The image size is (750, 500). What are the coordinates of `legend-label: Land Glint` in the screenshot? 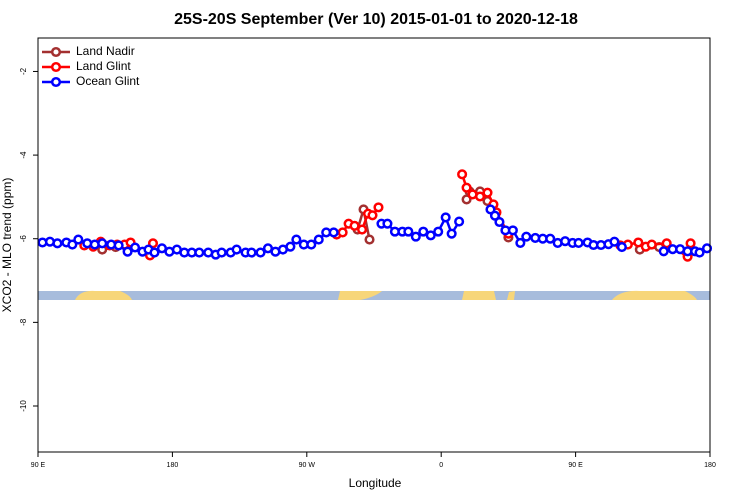 It's located at (103, 66).